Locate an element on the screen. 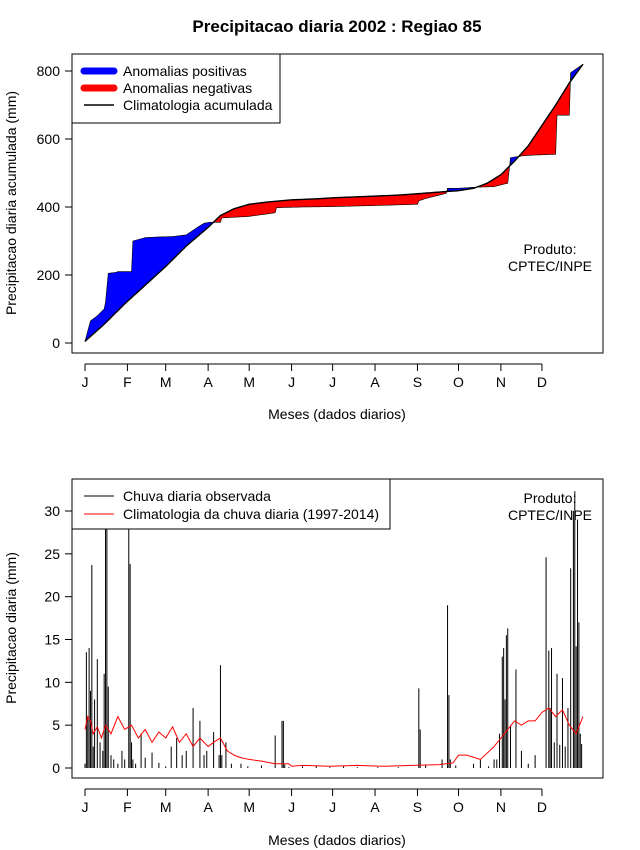 The width and height of the screenshot is (640, 850). bottom-x-tick-label-5: J is located at coordinates (291, 807).